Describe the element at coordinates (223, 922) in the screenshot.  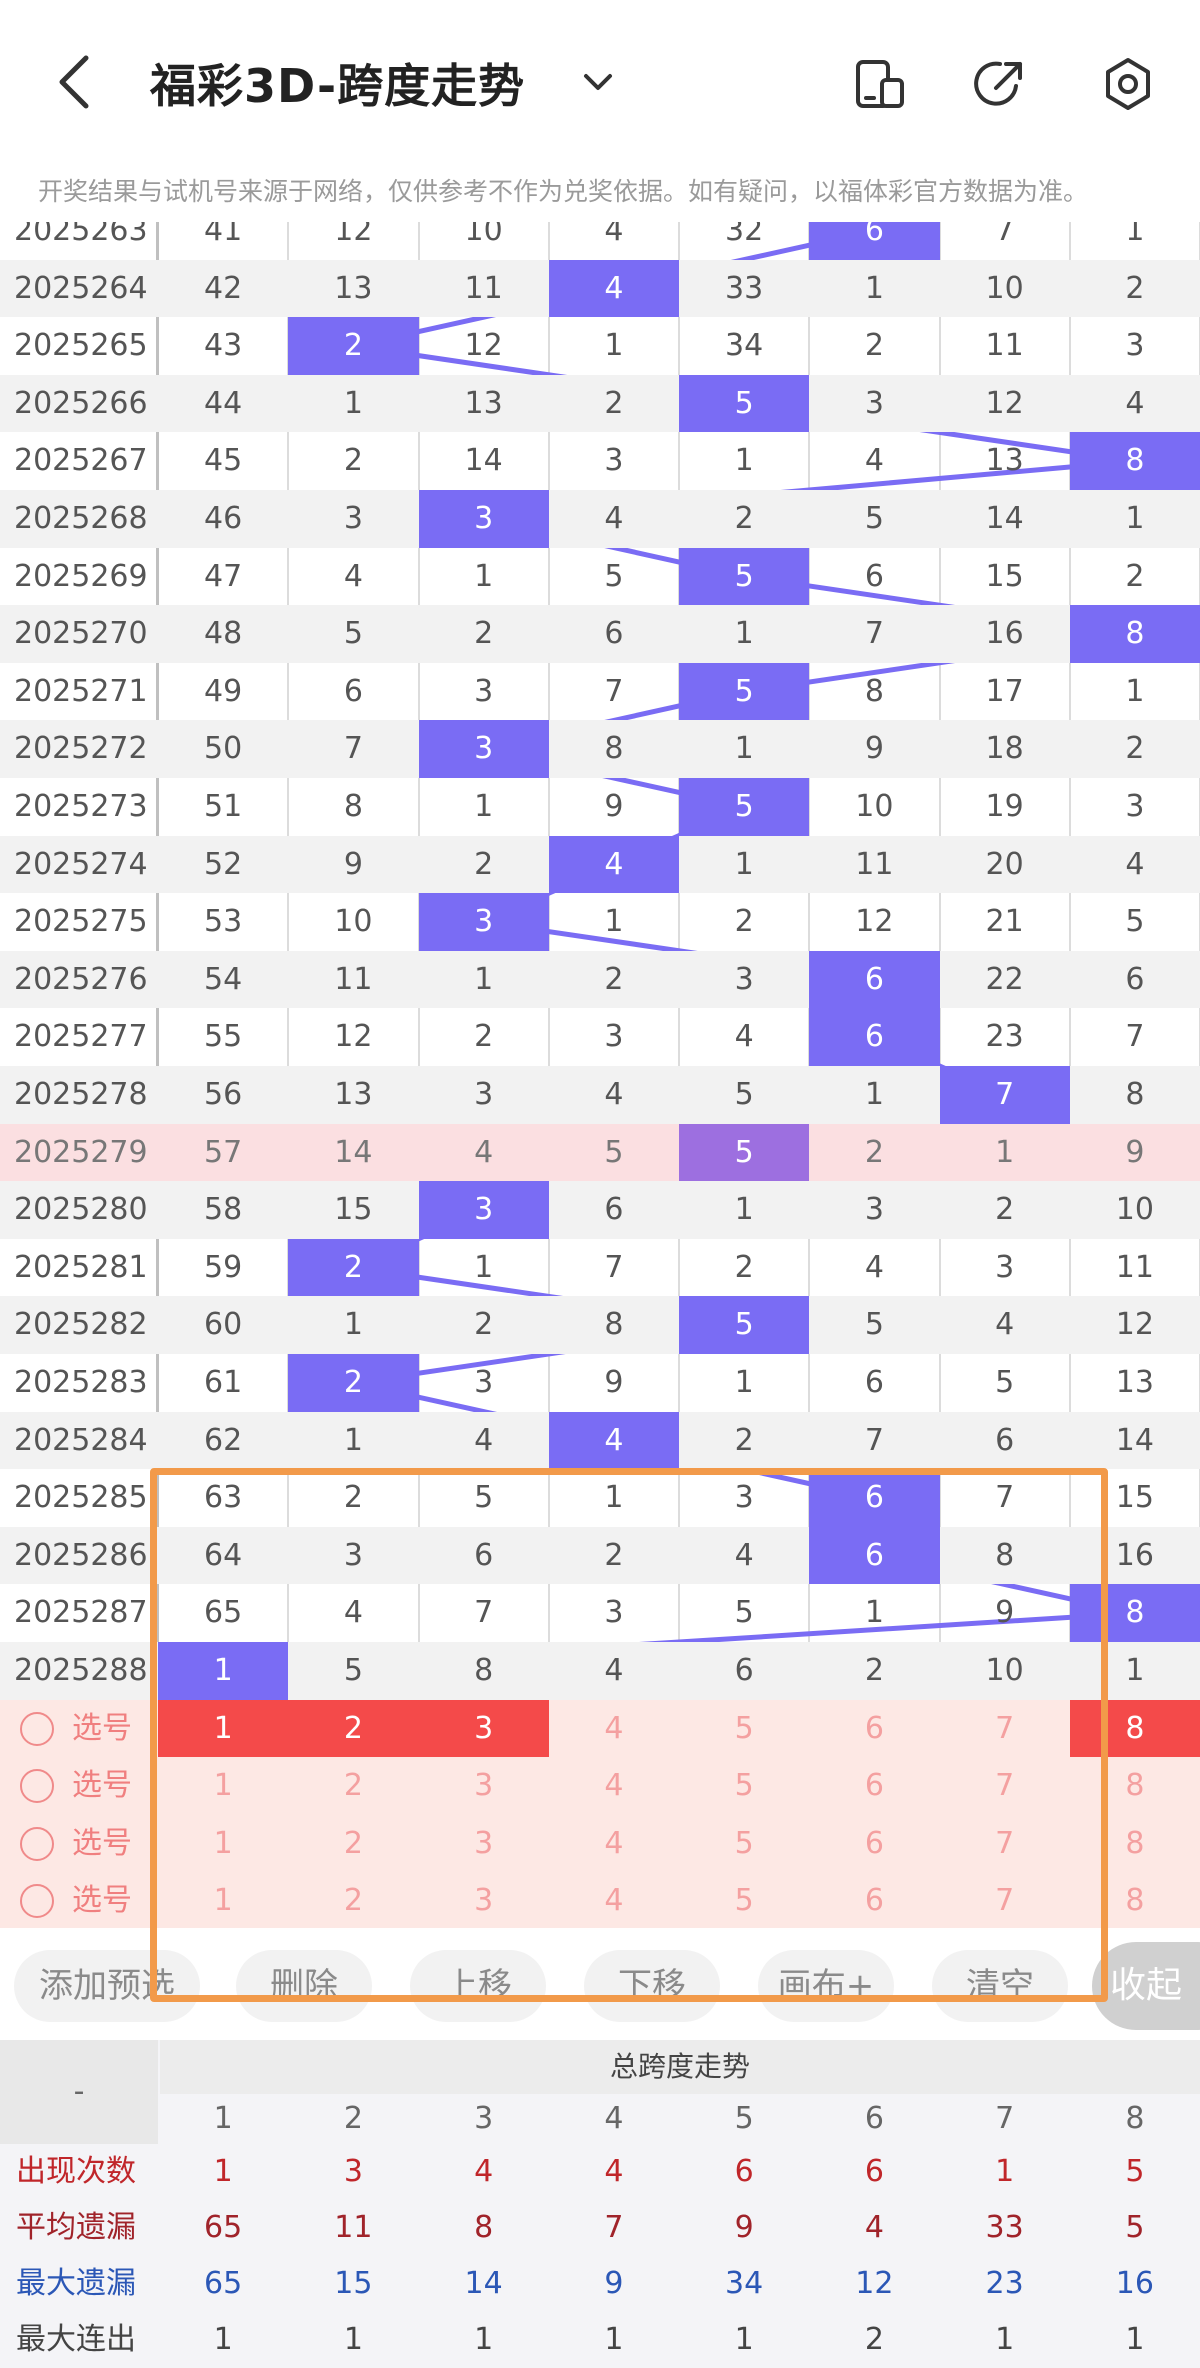
I see `omission-value: 53` at that location.